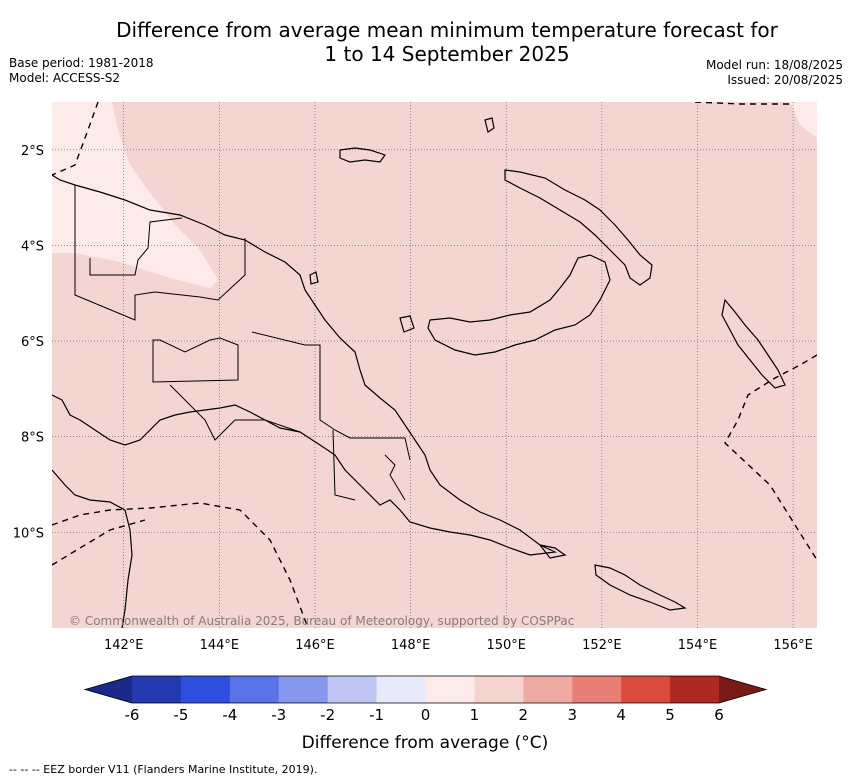 The image size is (850, 781). What do you see at coordinates (572, 715) in the screenshot?
I see `colorbar-tick: 3` at bounding box center [572, 715].